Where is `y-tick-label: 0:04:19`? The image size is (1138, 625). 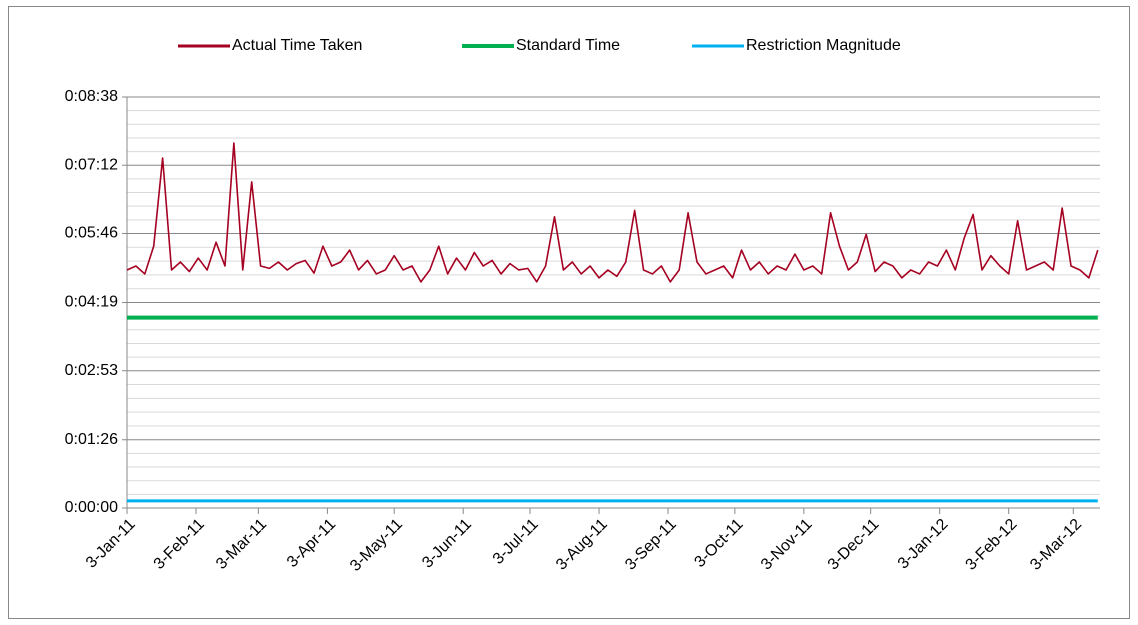
y-tick-label: 0:04:19 is located at coordinates (91, 302).